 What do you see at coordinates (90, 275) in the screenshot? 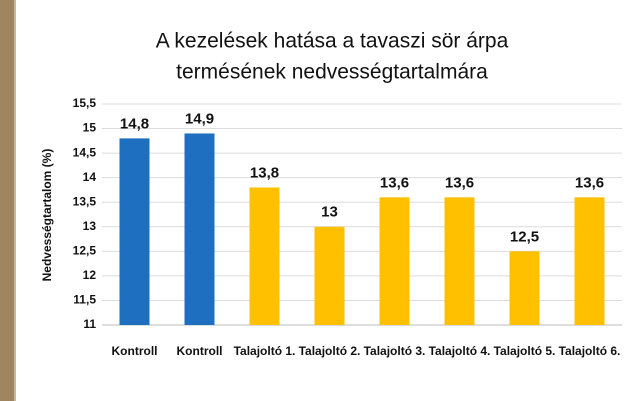
I see `y-tick-label: 12` at bounding box center [90, 275].